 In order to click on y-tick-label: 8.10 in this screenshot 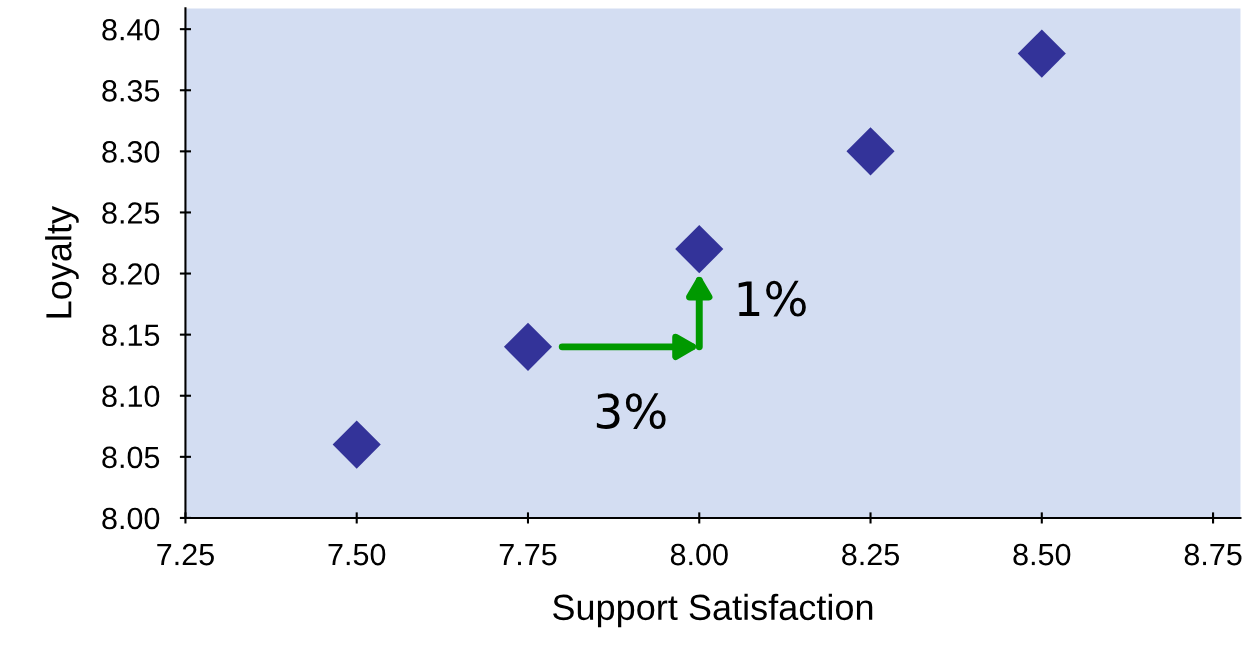, I will do `click(131, 396)`.